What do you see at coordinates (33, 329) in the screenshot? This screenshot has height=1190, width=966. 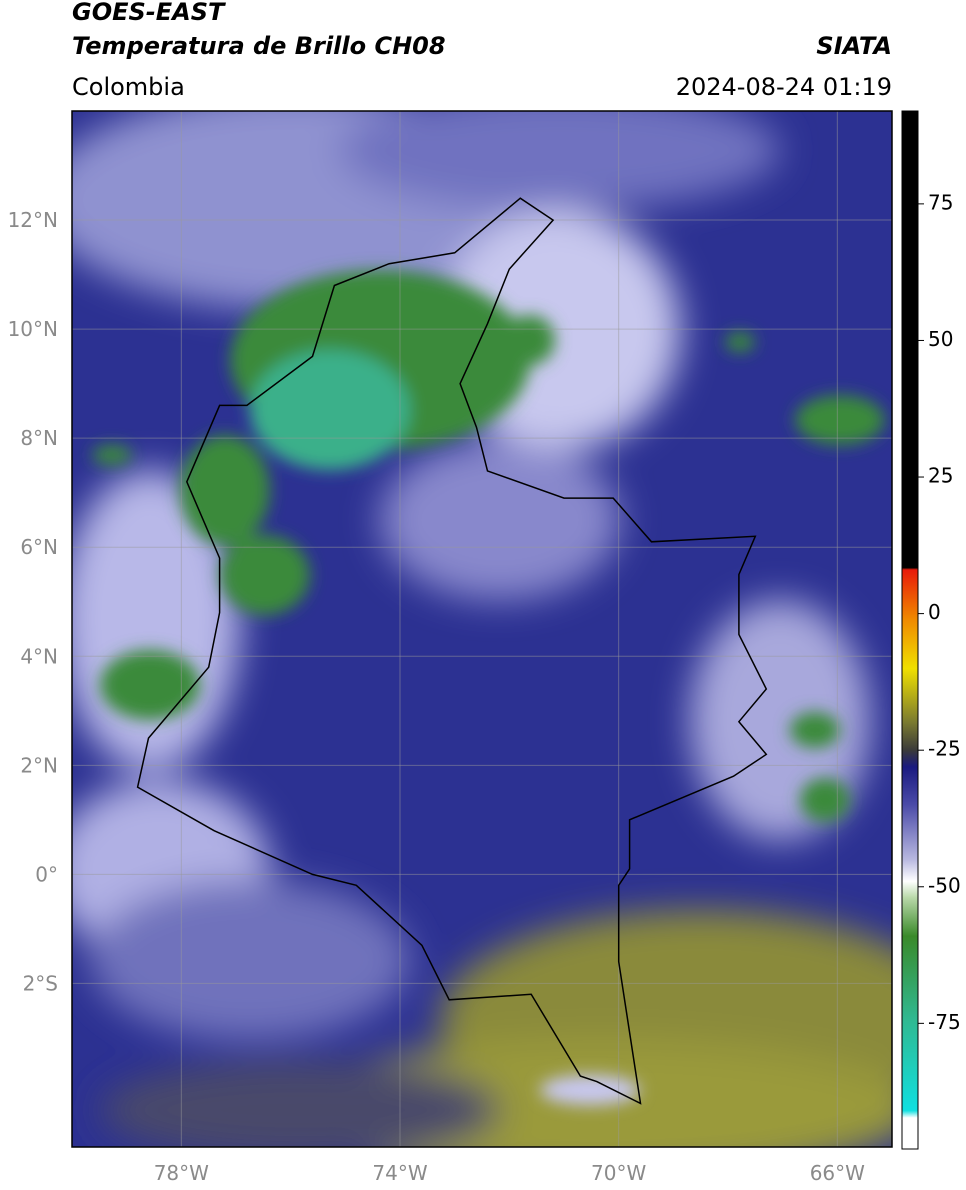 I see `y-tick-label: 10°N` at bounding box center [33, 329].